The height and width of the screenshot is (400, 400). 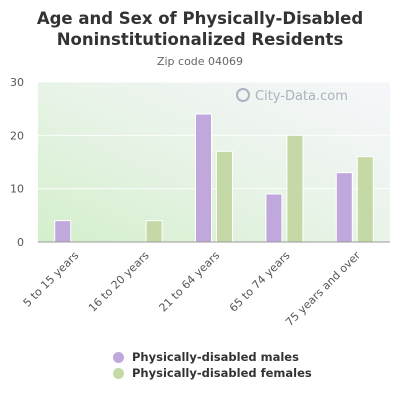 I want to click on y-tick-label: 10, so click(x=17, y=189).